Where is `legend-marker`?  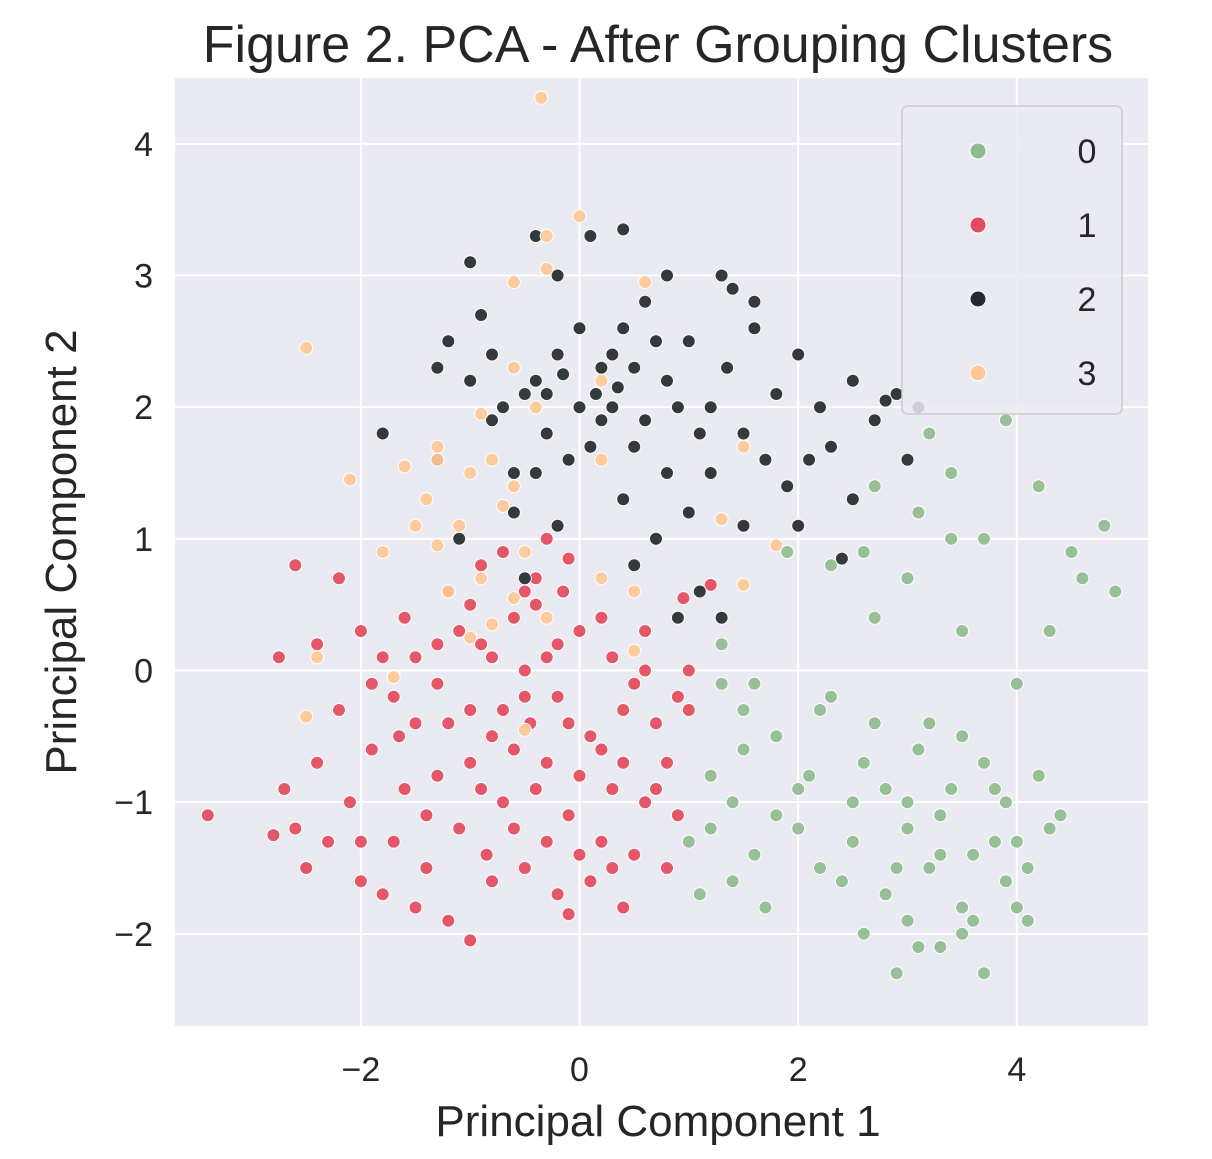
legend-marker is located at coordinates (978, 299).